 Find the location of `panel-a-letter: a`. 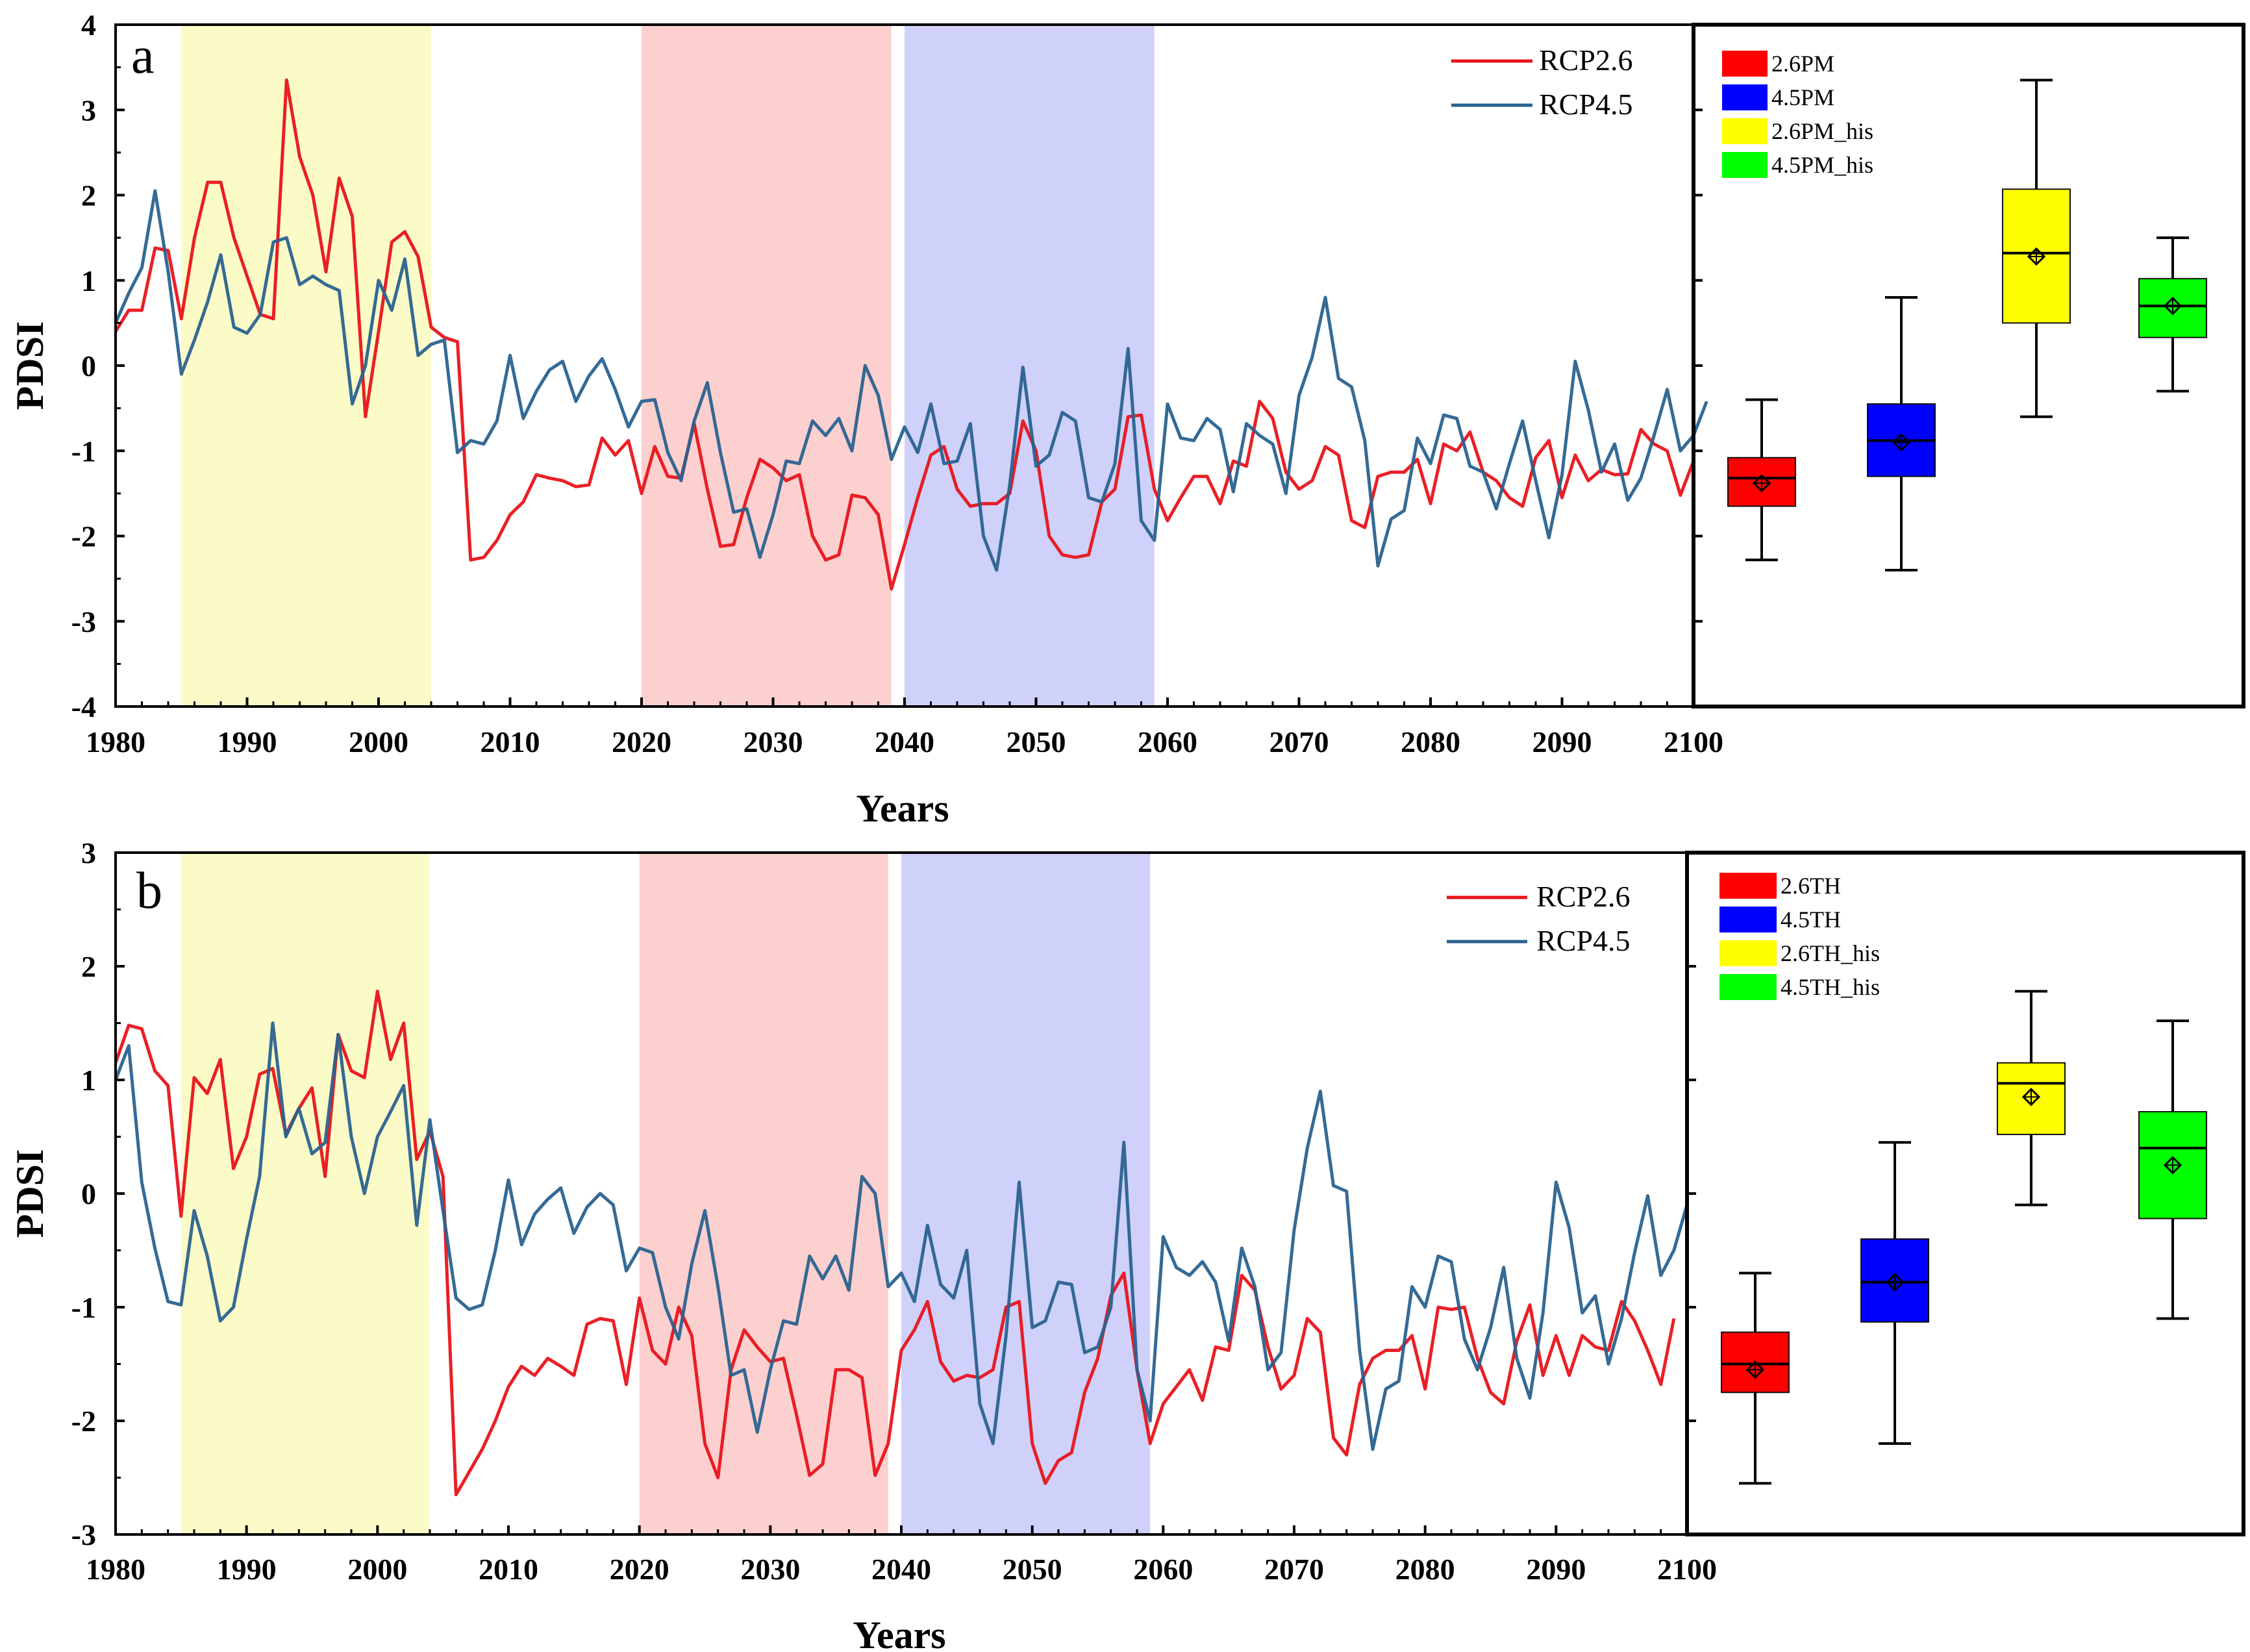

panel-a-letter: a is located at coordinates (143, 56).